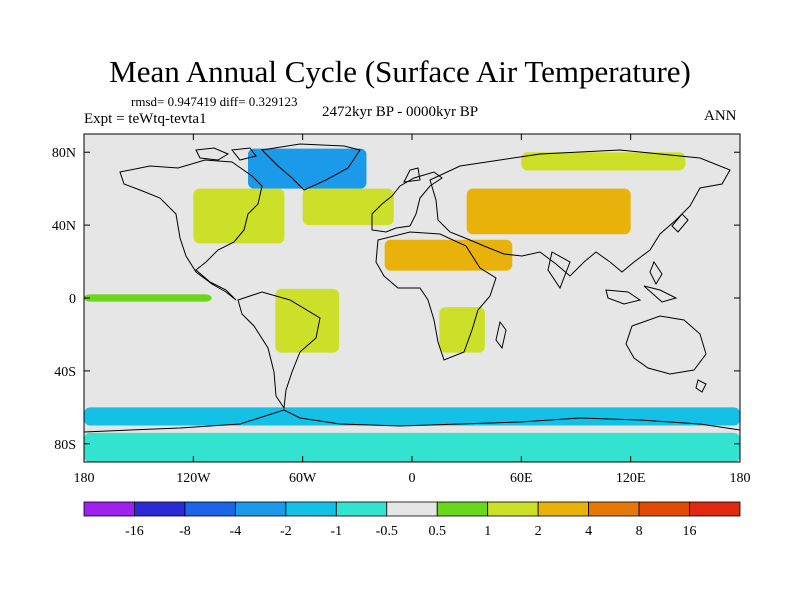 The width and height of the screenshot is (800, 600). I want to click on lat-label: 0, so click(72, 299).